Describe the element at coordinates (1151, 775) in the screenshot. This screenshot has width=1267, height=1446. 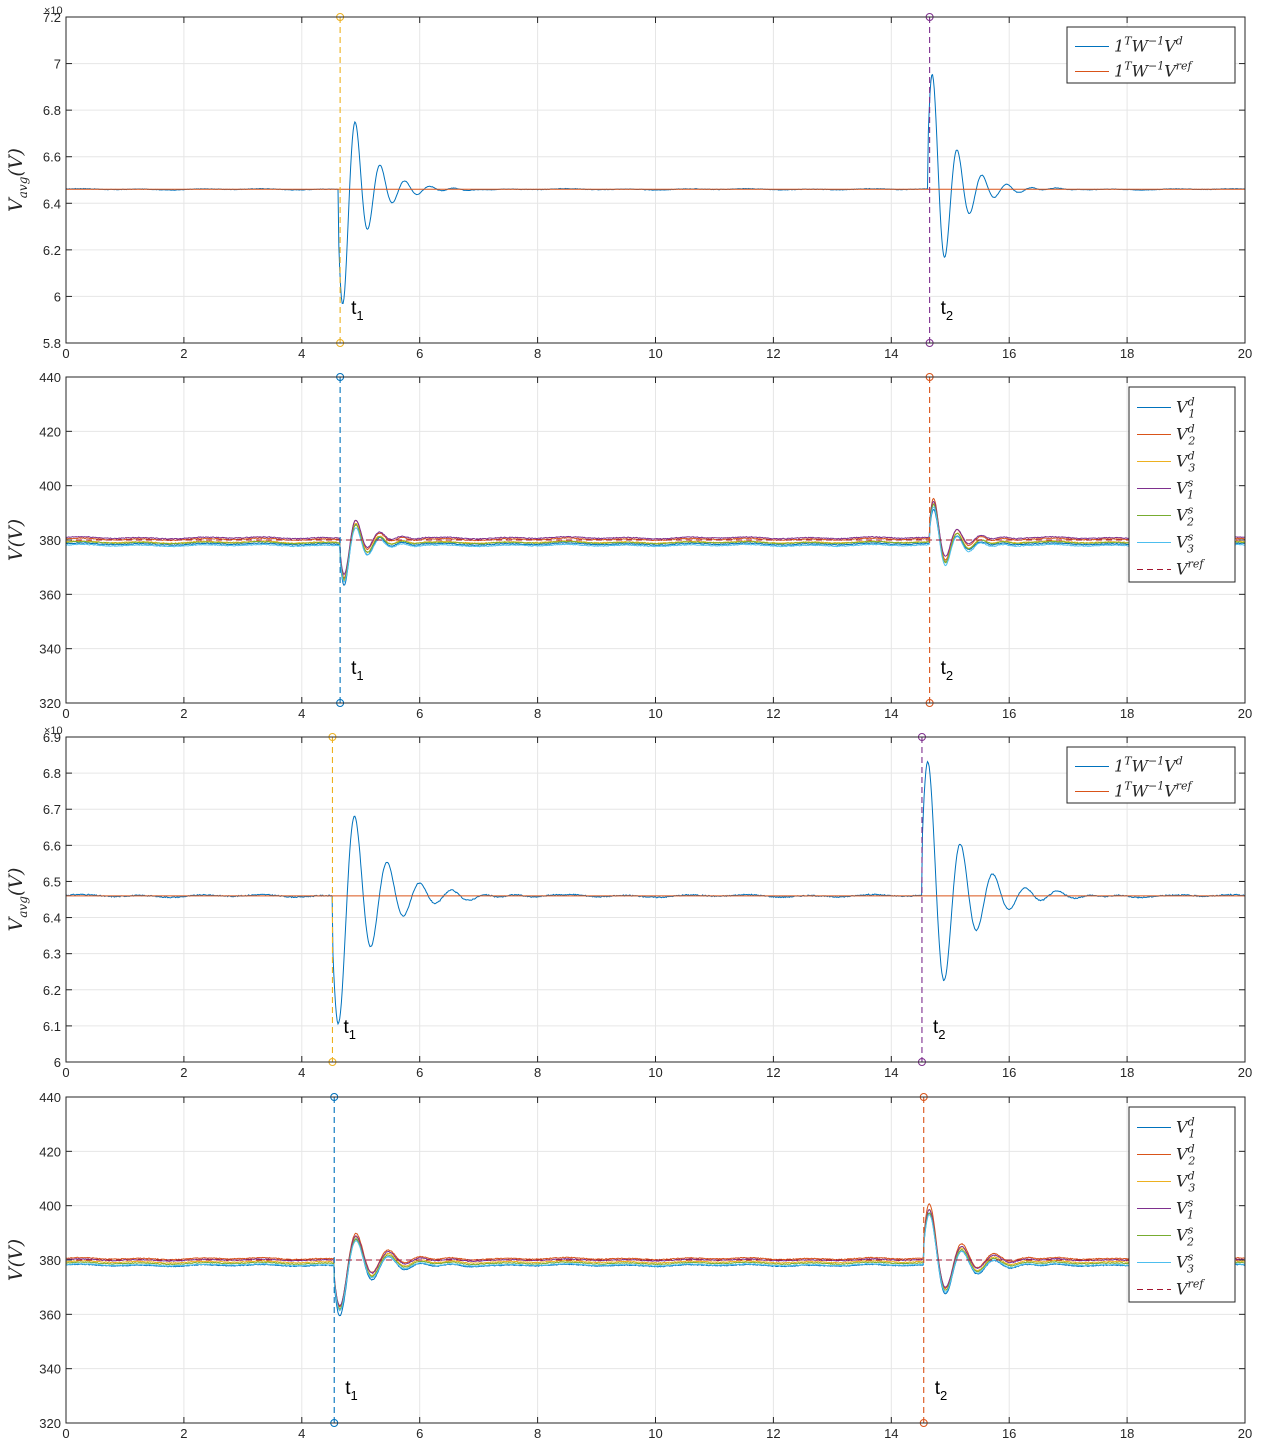
I see `legend-box` at that location.